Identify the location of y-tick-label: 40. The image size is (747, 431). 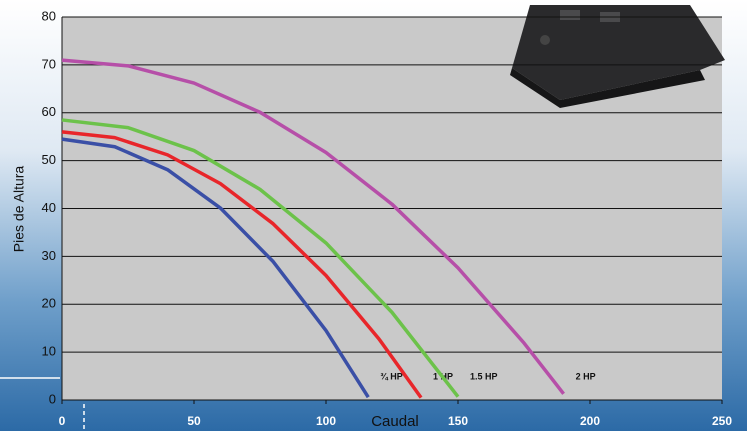
(49, 207).